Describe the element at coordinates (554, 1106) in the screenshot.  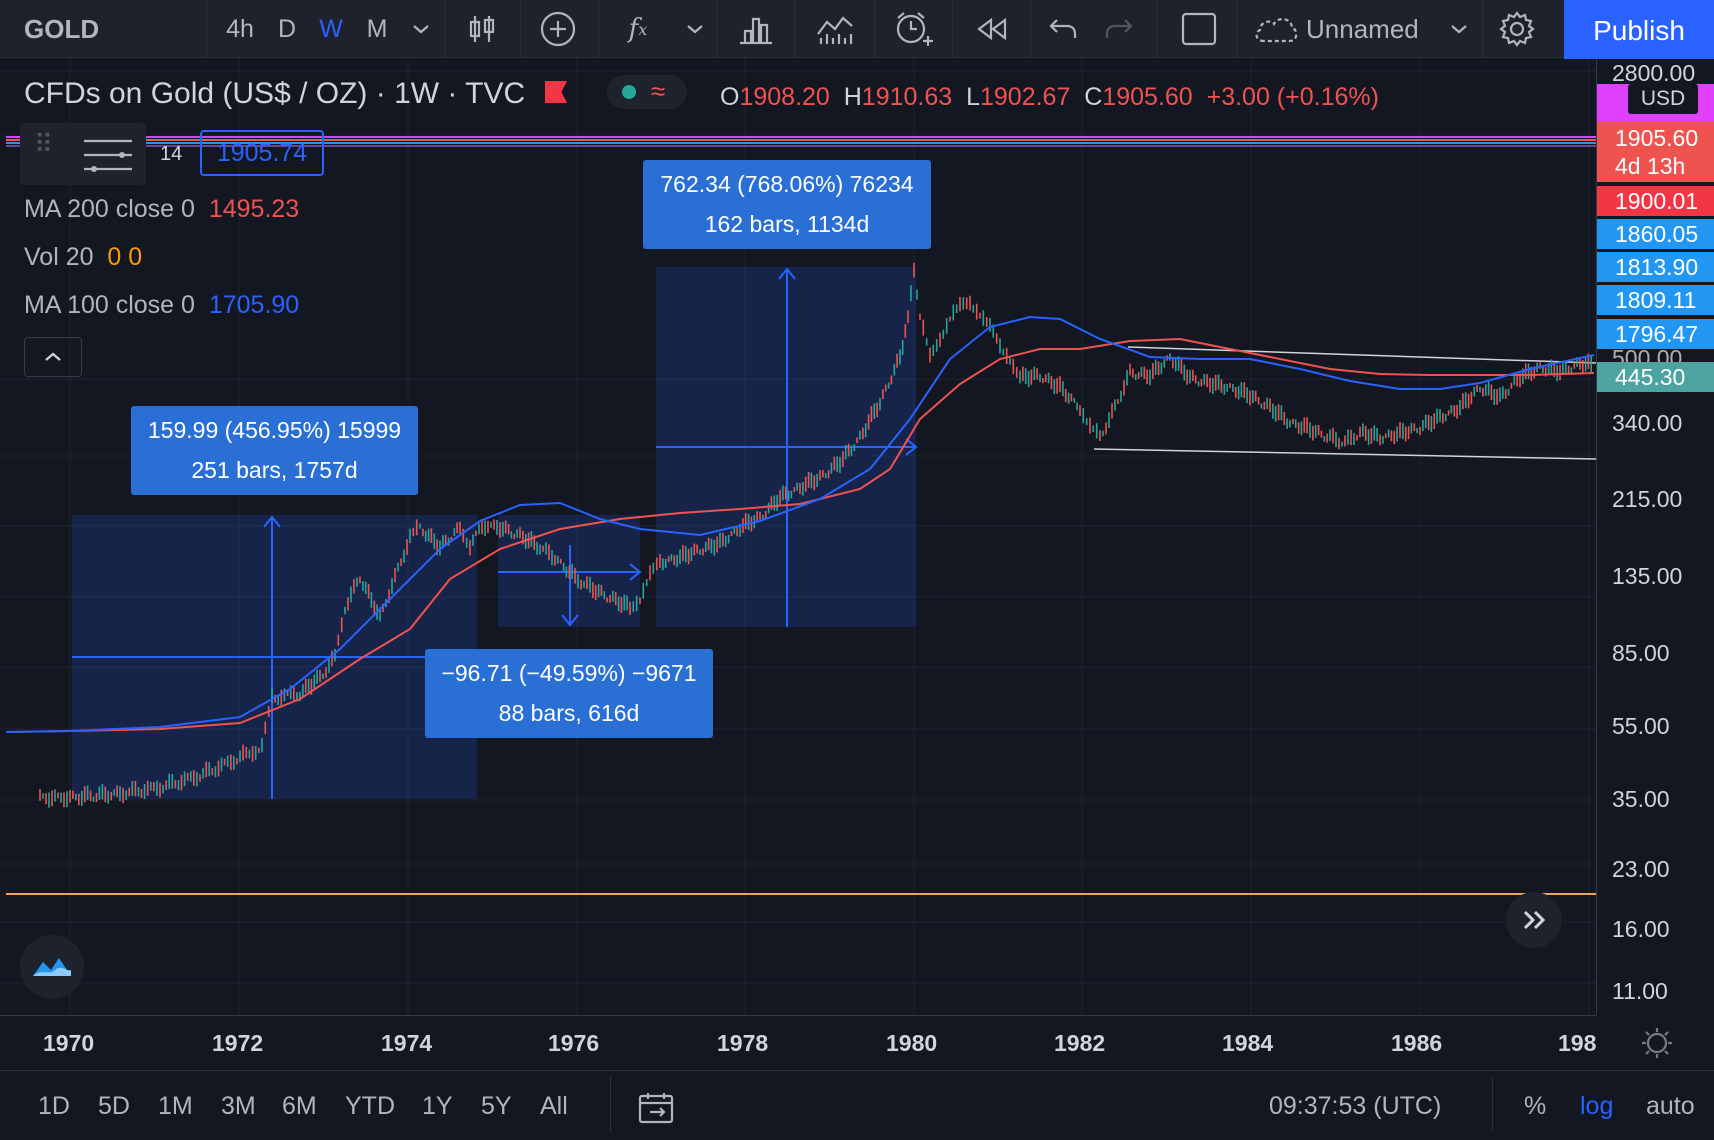
I see `range-all: All` at that location.